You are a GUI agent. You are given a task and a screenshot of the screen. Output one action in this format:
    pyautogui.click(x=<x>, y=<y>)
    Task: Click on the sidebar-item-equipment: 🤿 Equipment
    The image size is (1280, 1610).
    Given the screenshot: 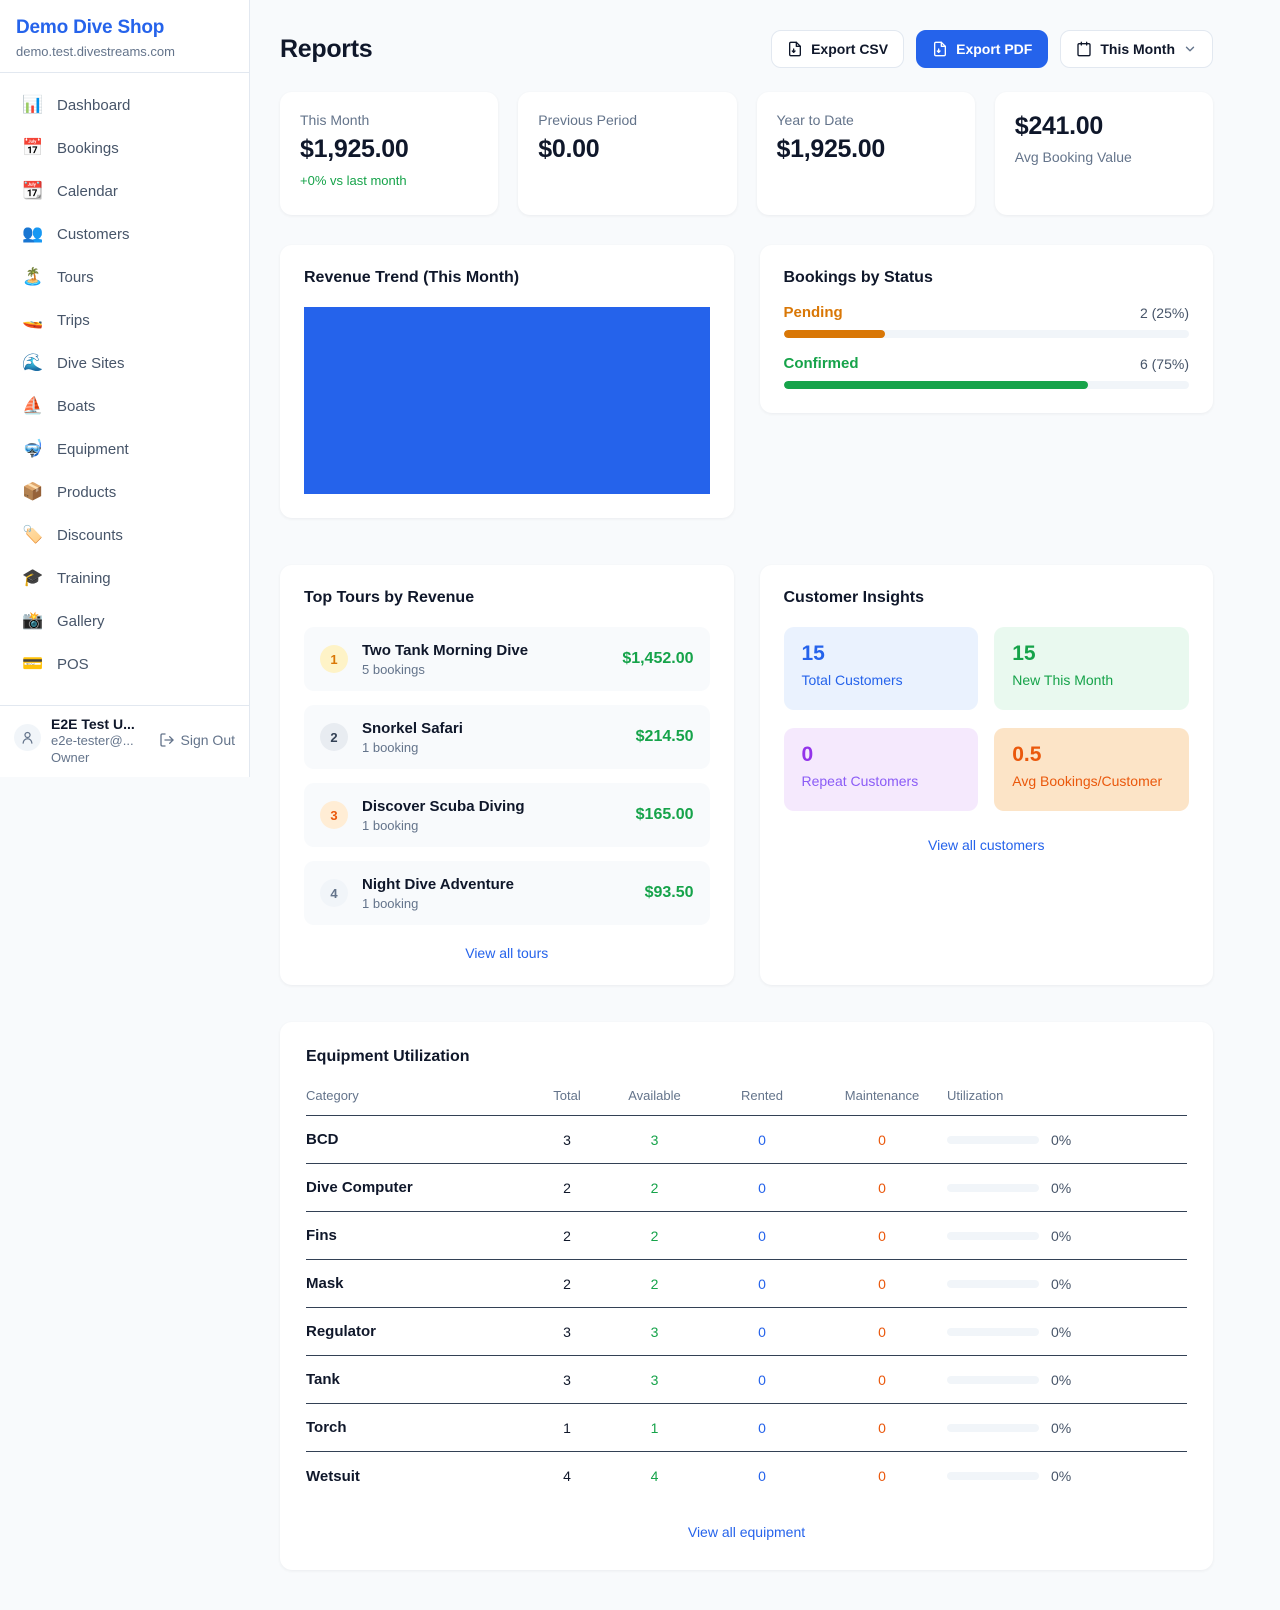 What is the action you would take?
    pyautogui.click(x=124, y=449)
    